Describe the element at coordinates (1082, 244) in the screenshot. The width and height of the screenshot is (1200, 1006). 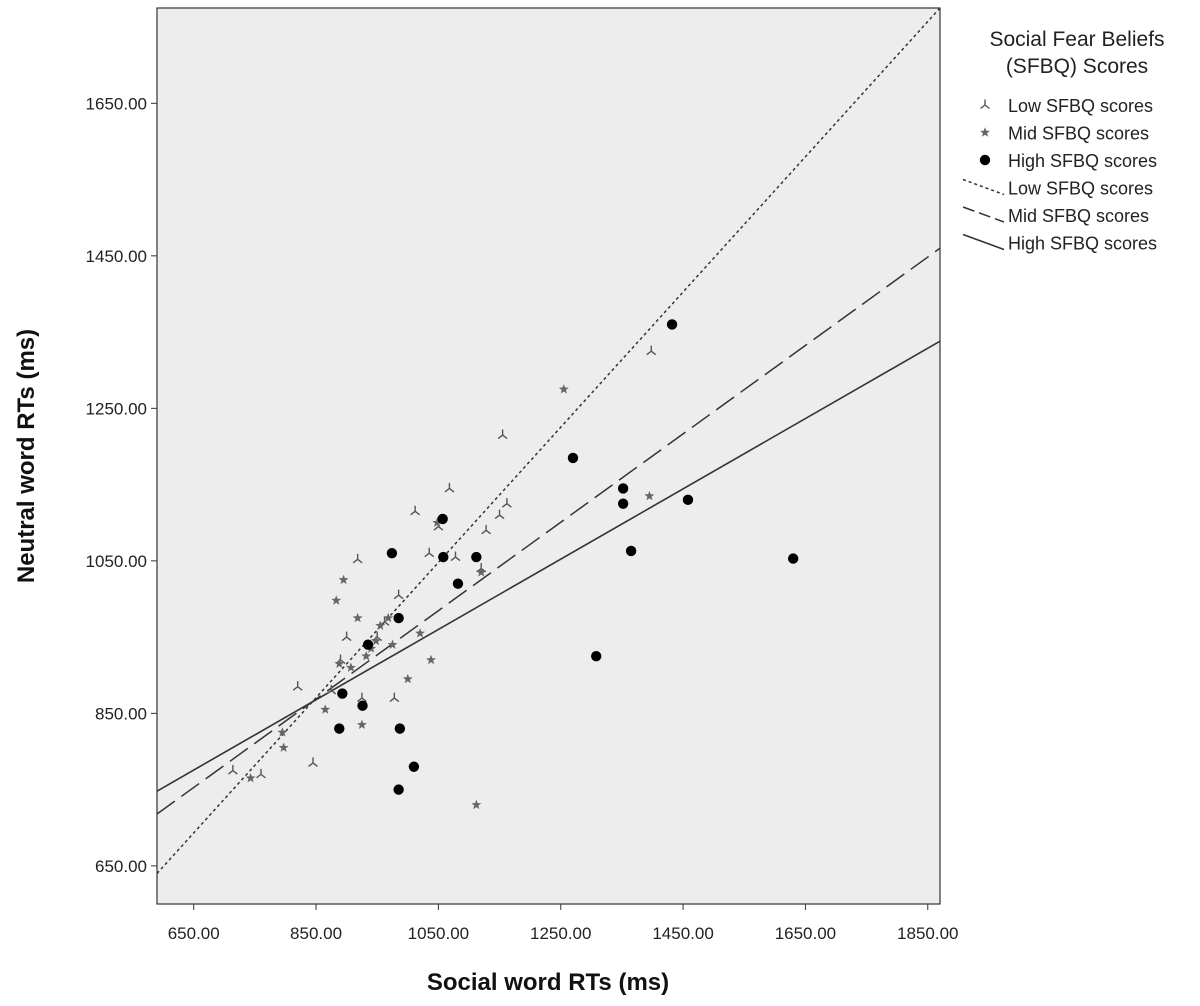
I see `legend-label-fit-solid: High SFBQ scores` at that location.